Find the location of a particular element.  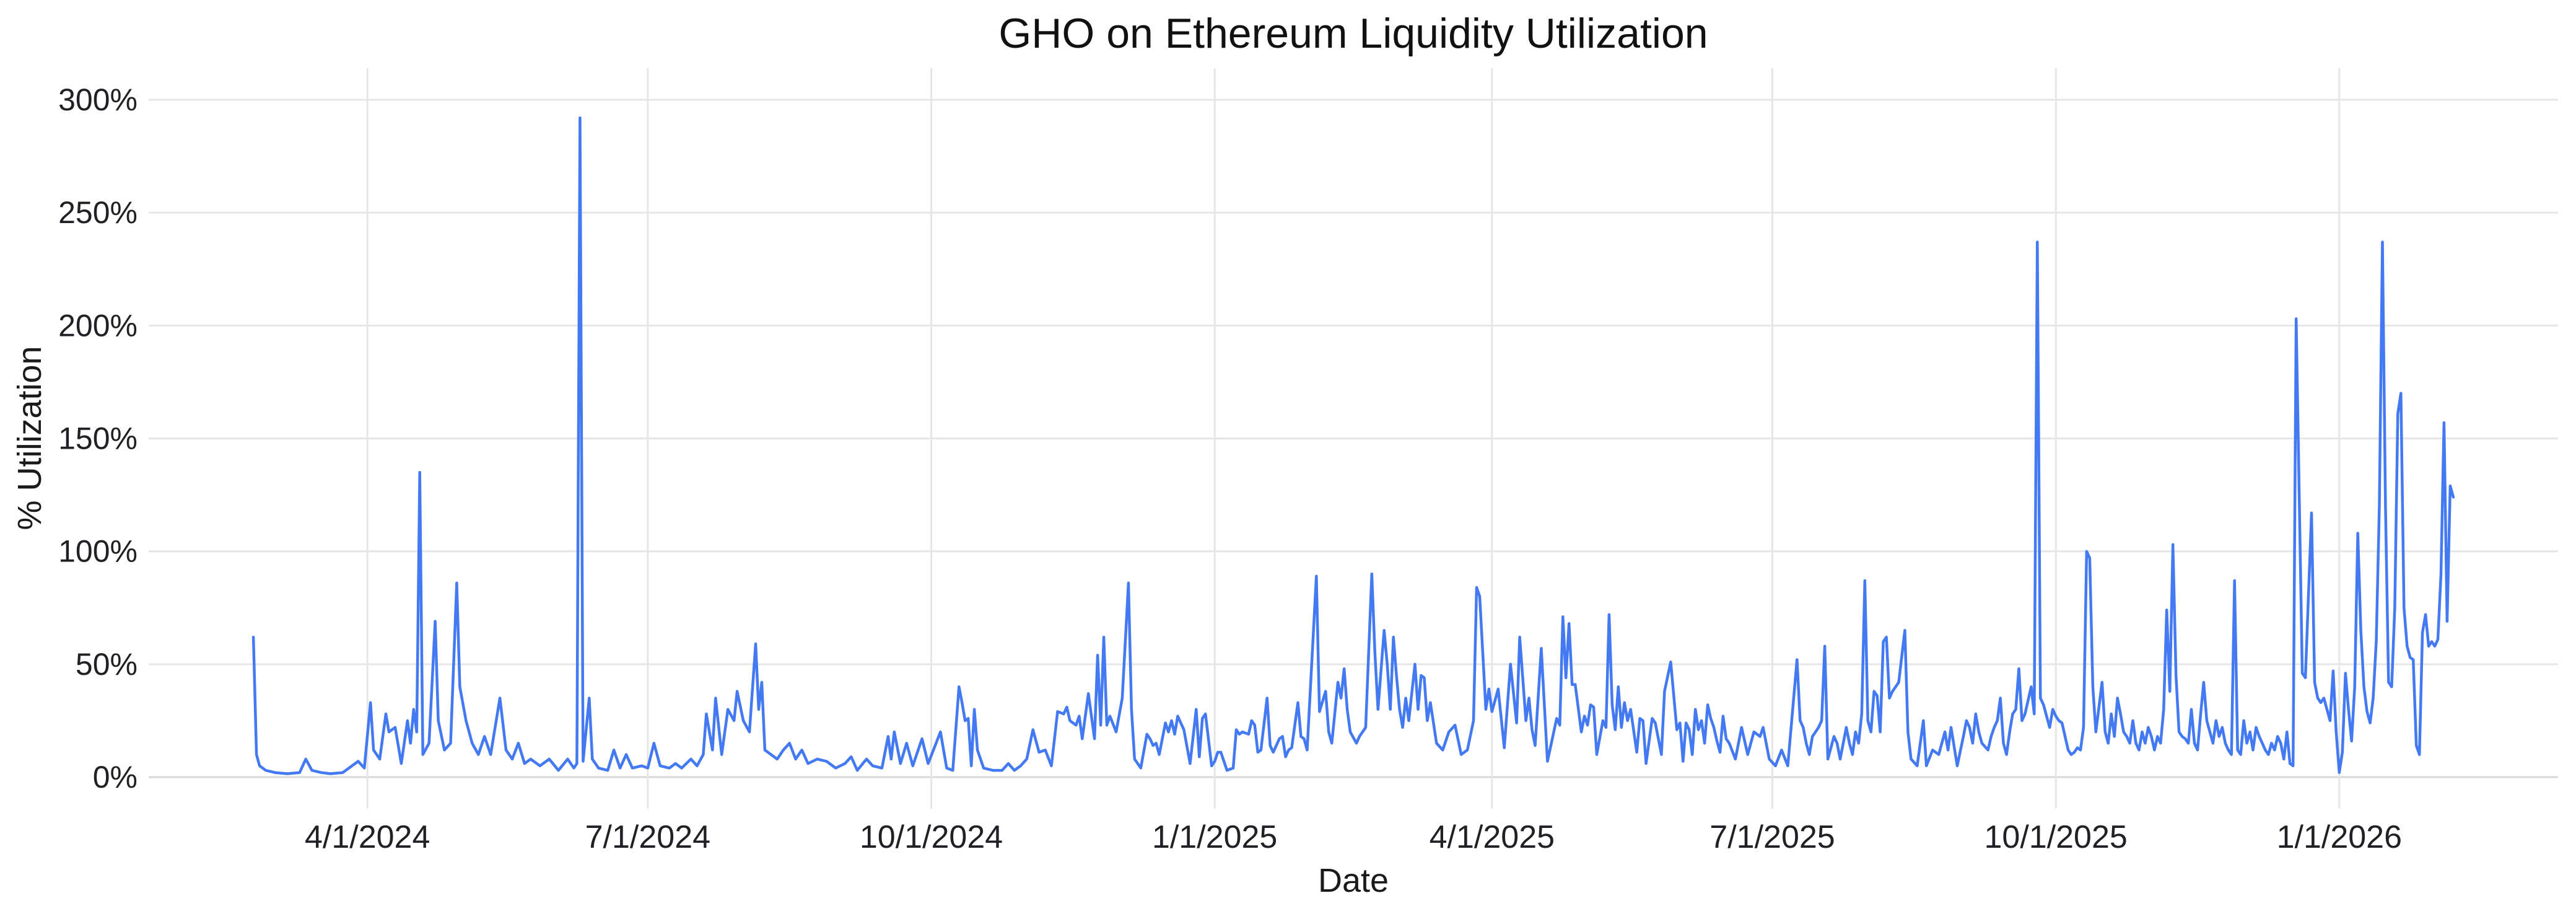

y-tick-label: 50% is located at coordinates (107, 664).